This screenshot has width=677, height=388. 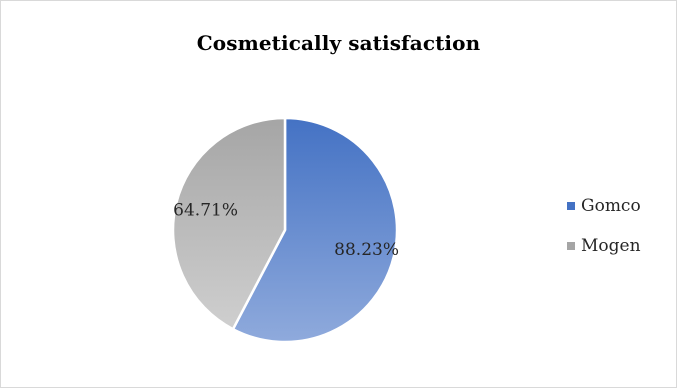 What do you see at coordinates (338, 43) in the screenshot?
I see `chart-title: Cosmetically satisfaction` at bounding box center [338, 43].